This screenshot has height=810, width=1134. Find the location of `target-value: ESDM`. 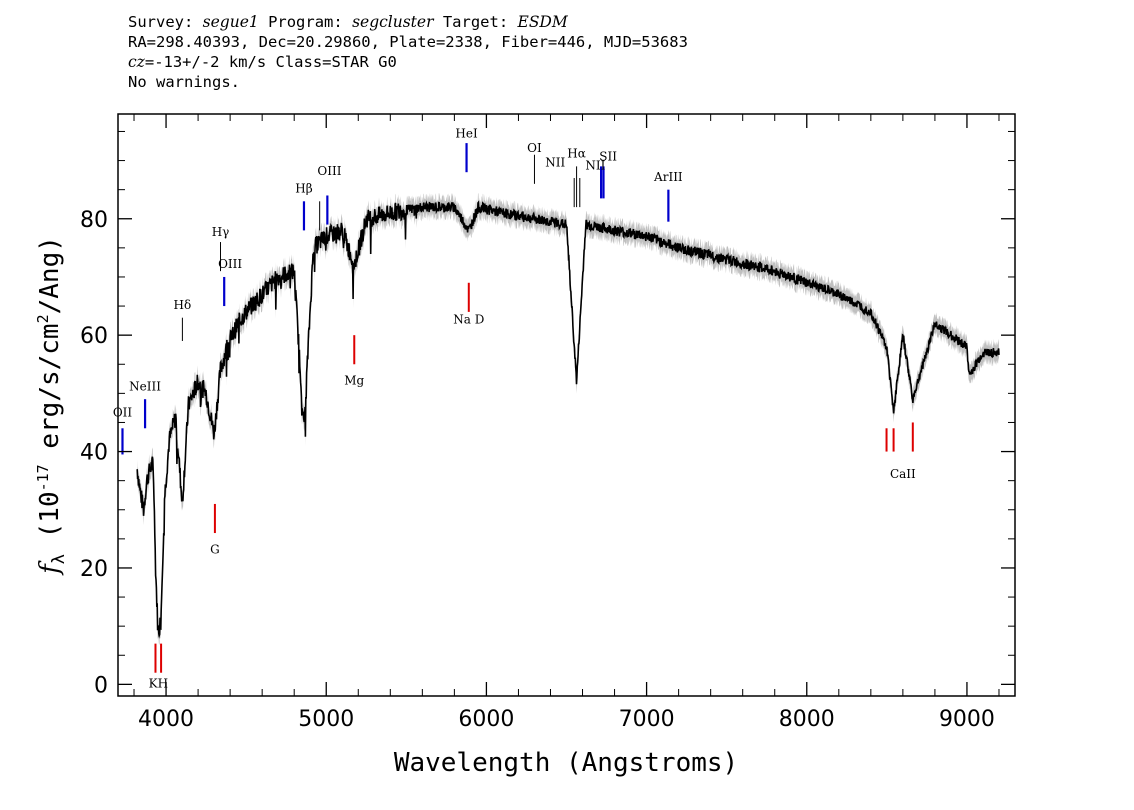

target-value: ESDM is located at coordinates (542, 22).